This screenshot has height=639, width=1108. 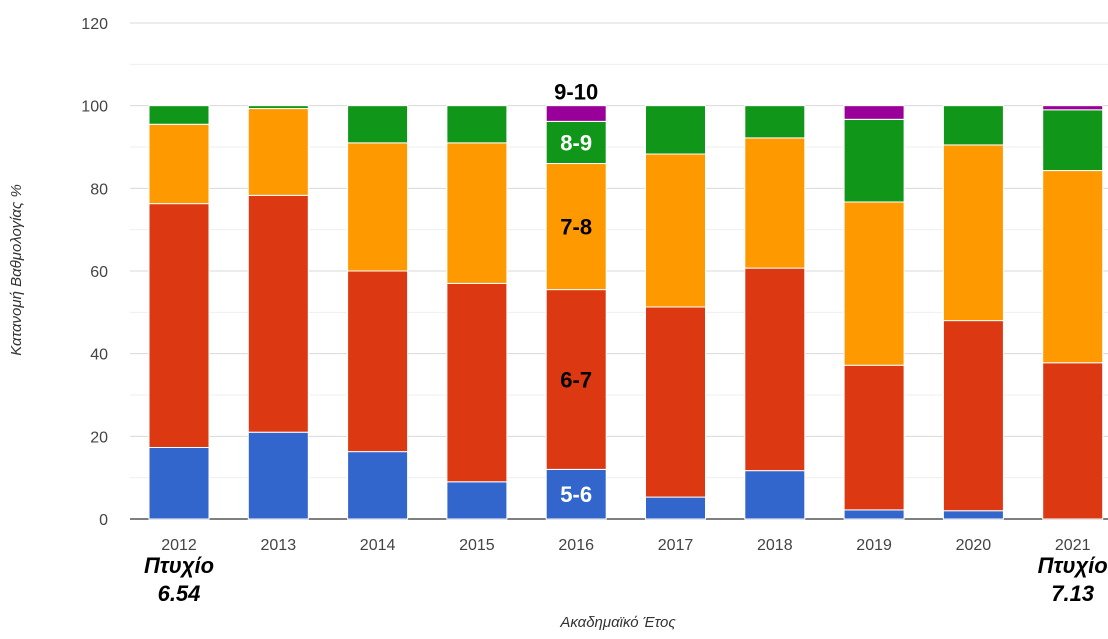 I want to click on y-tick-label: 60, so click(x=99, y=272).